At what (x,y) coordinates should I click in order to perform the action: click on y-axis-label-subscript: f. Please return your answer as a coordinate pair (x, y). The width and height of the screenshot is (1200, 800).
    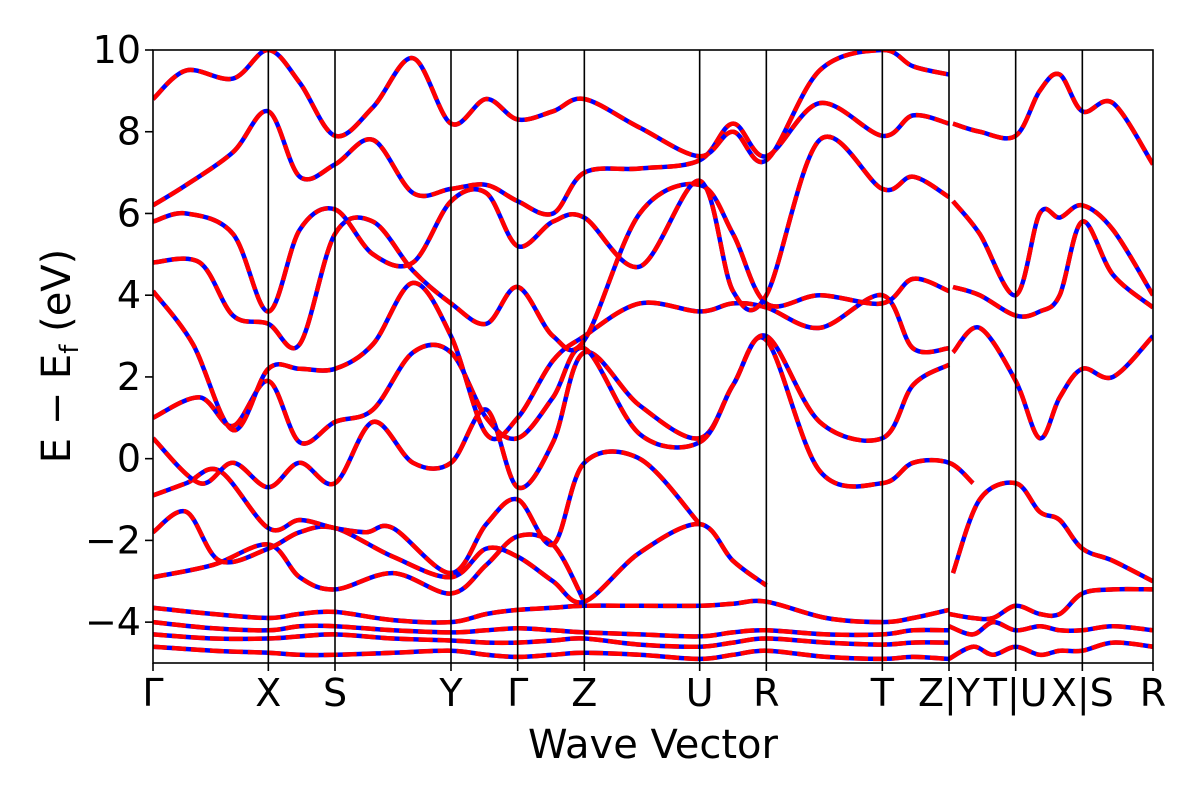
    Looking at the image, I should click on (70, 349).